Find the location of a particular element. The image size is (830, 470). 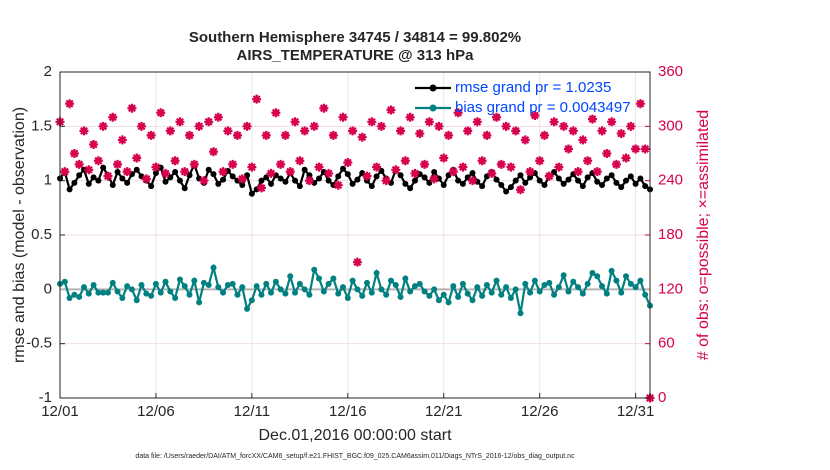

y-tick-label: 1.5 is located at coordinates (41, 125).